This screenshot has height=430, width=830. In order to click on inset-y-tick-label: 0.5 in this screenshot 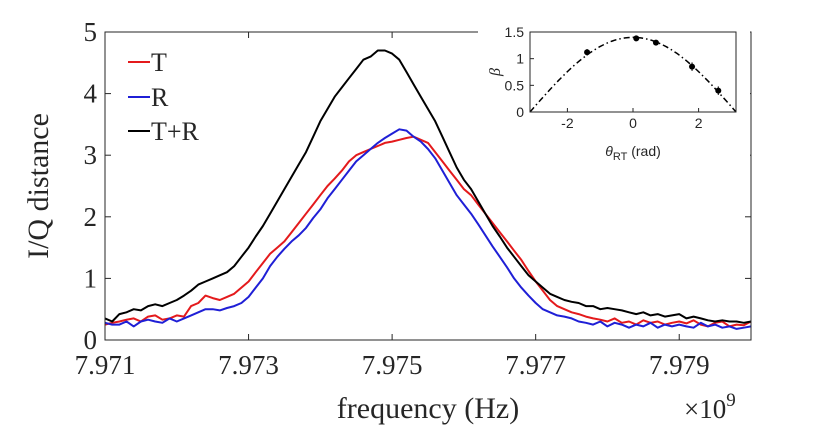, I will do `click(515, 85)`.